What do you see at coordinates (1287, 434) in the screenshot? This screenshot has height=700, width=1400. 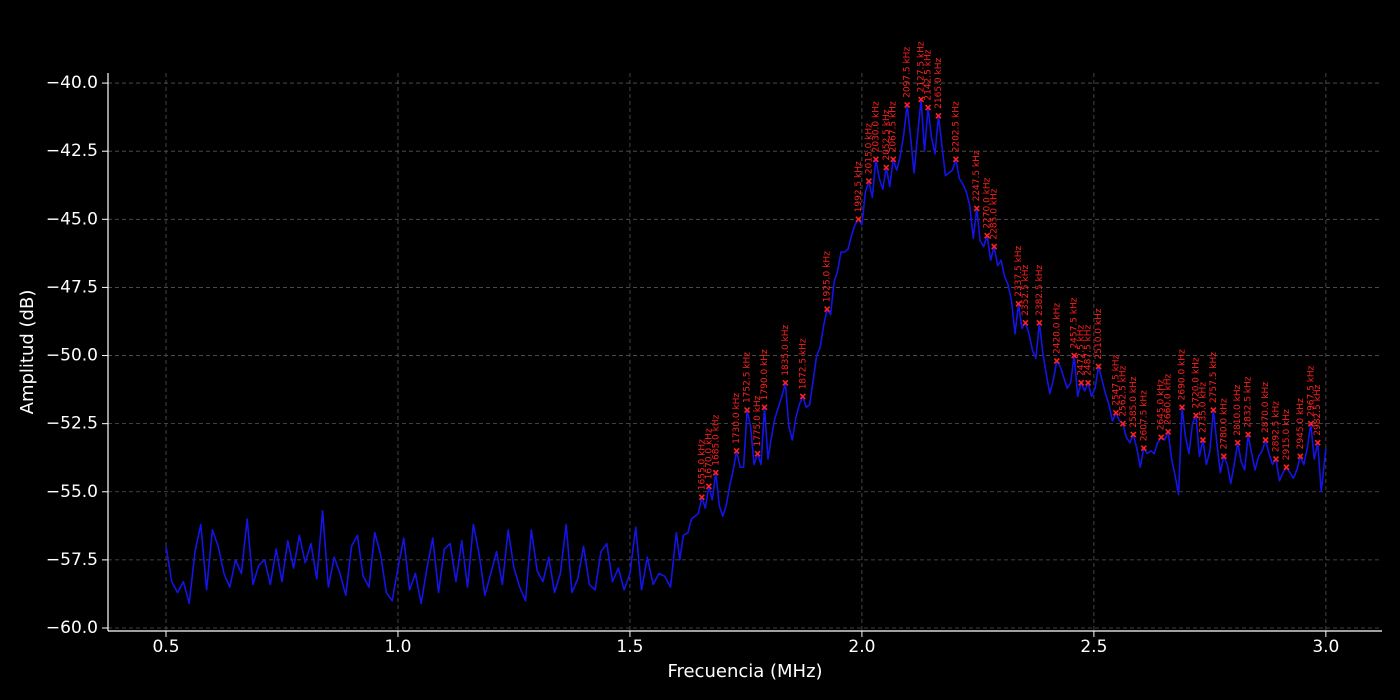 I see `peak-label: 2915.0 kHz` at bounding box center [1287, 434].